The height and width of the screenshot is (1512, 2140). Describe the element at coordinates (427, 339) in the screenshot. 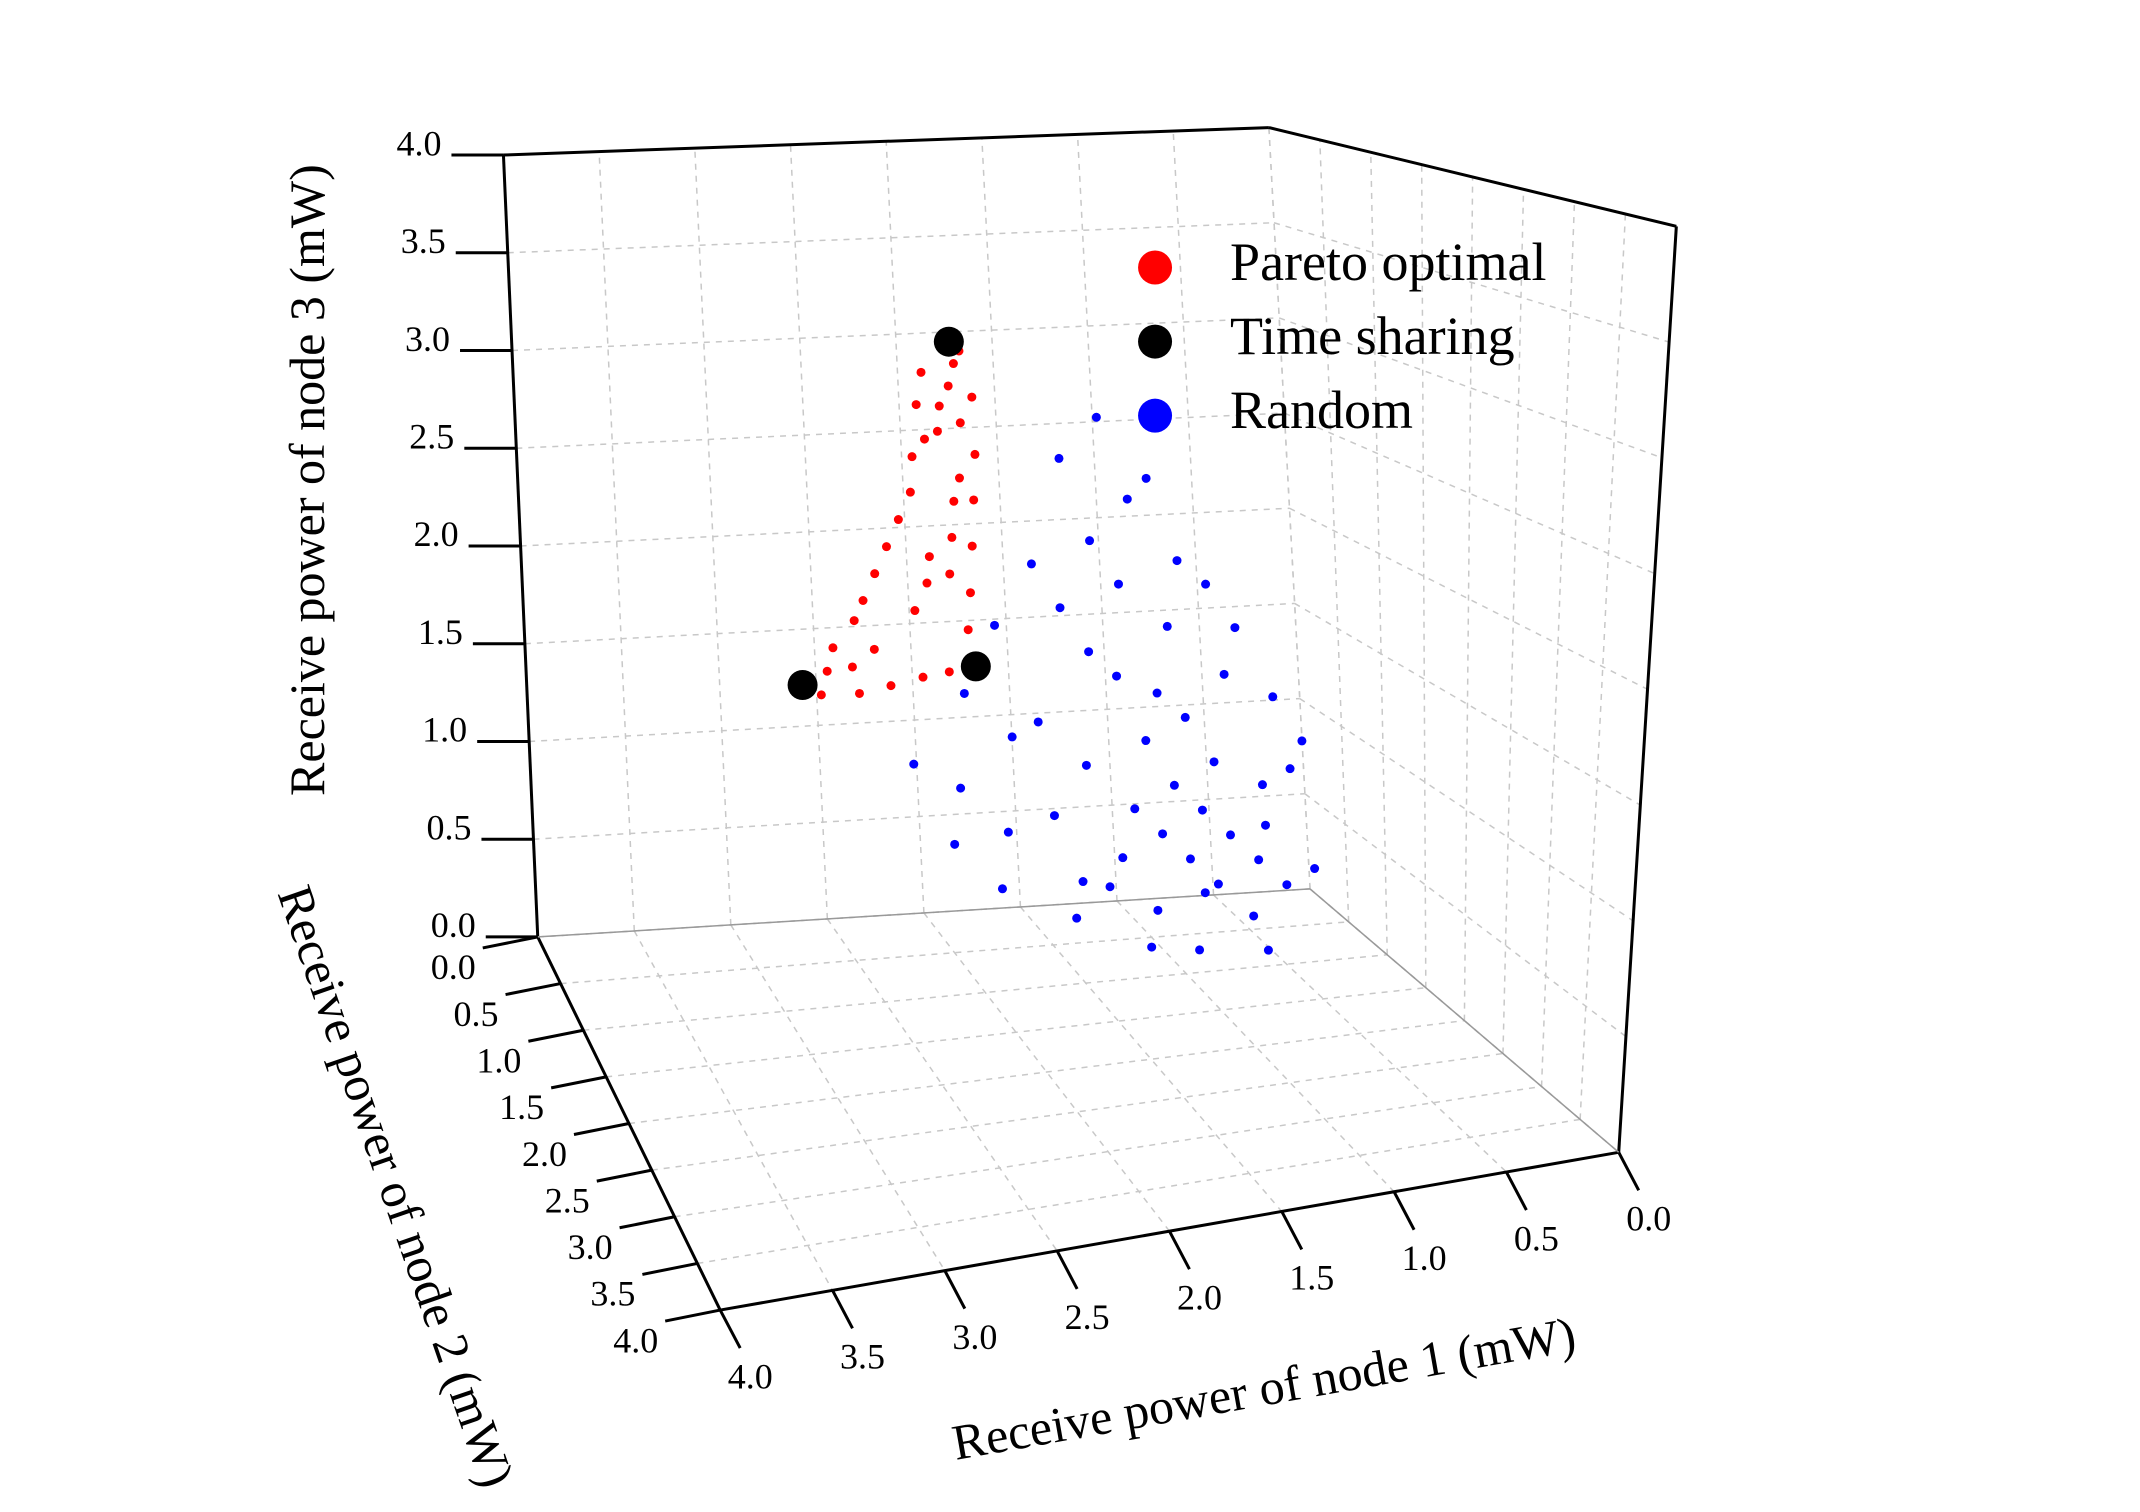

I see `z-tick-label: 3.0` at that location.